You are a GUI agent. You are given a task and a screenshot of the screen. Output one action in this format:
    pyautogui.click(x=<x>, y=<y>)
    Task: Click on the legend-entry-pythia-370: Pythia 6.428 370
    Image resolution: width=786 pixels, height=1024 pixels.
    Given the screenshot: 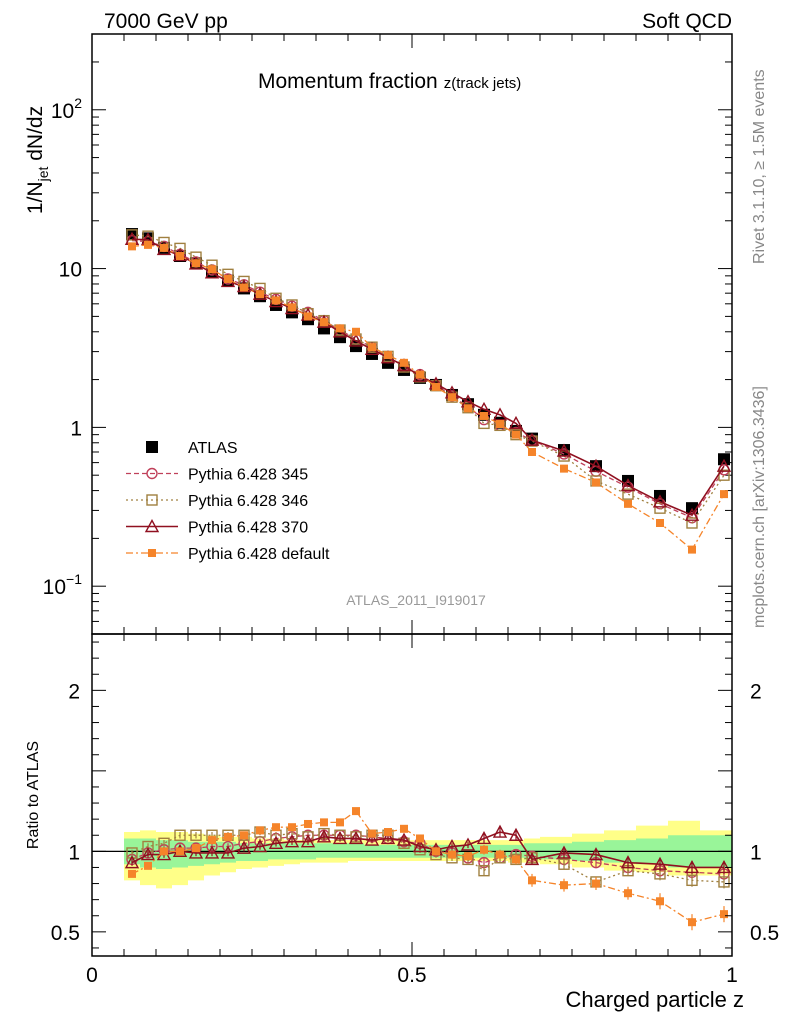 What is the action you would take?
    pyautogui.click(x=217, y=528)
    